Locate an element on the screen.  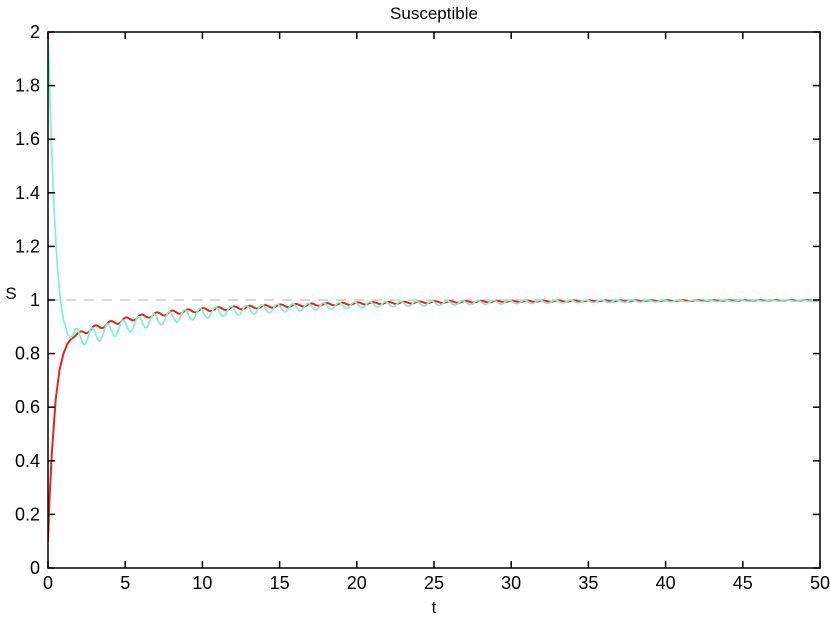
y-axis-label: S is located at coordinates (10, 293).